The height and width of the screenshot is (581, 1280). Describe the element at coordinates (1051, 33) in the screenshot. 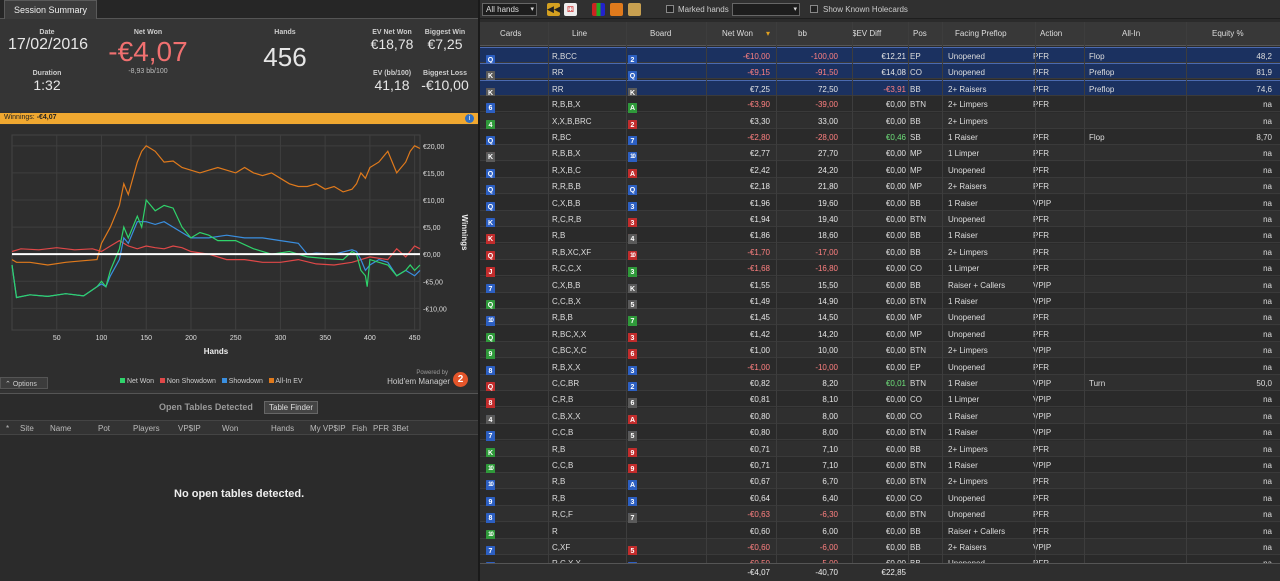

I see `col-header-action: Action` at that location.